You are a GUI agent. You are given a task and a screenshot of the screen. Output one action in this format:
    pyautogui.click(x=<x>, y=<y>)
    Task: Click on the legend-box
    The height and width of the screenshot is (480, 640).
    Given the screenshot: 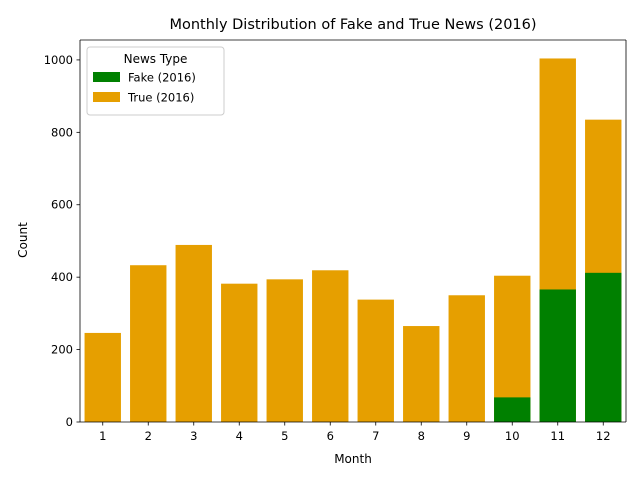 What is the action you would take?
    pyautogui.click(x=155, y=81)
    